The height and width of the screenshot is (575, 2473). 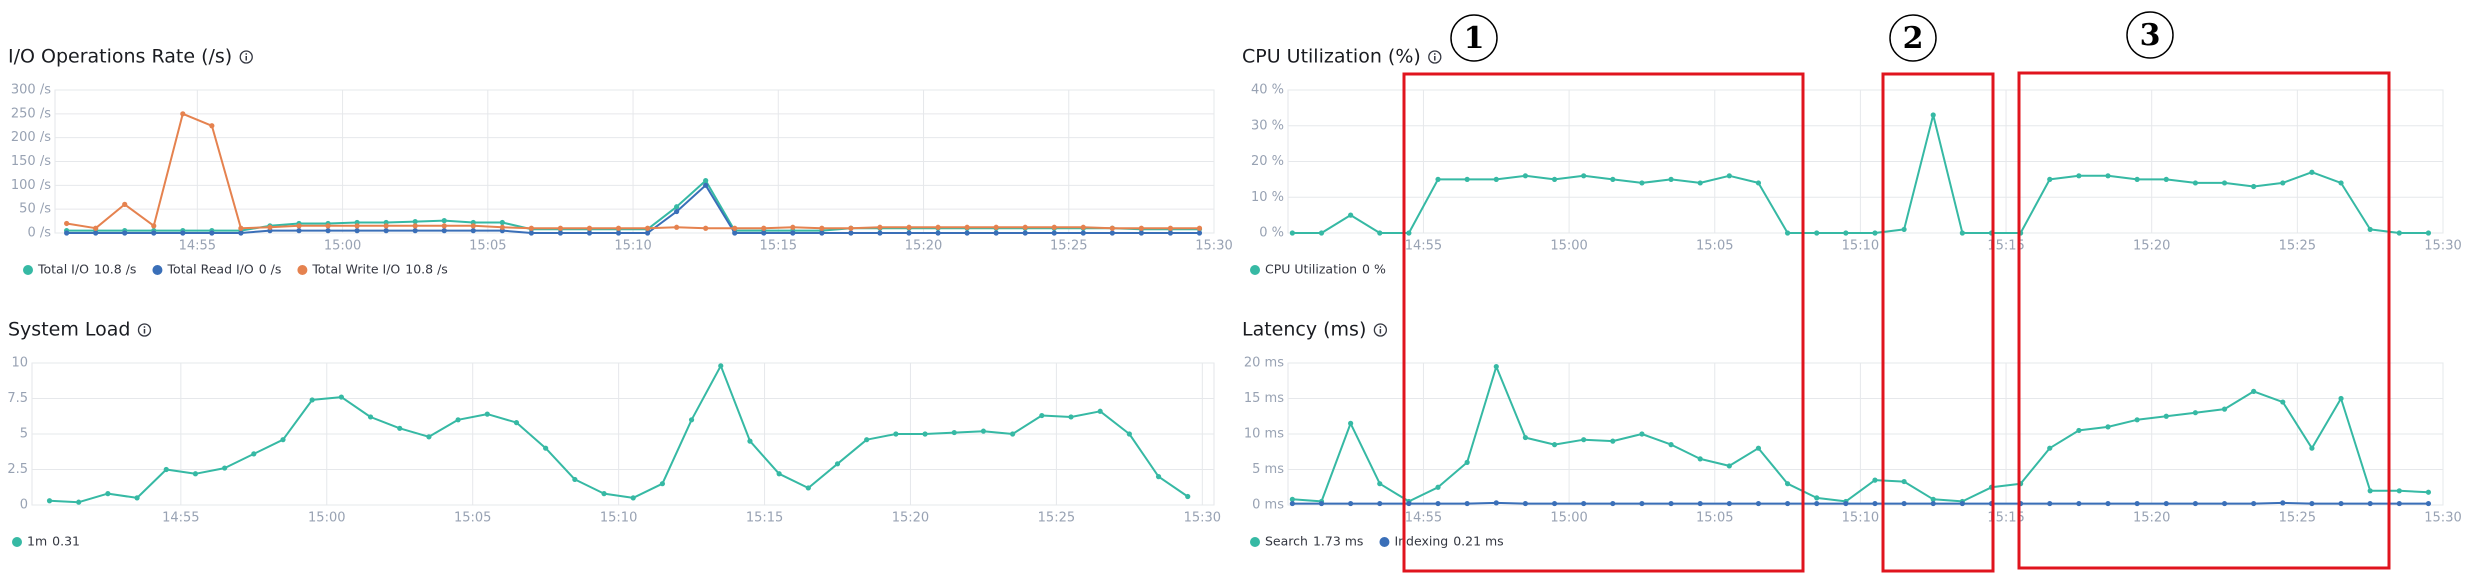 What do you see at coordinates (1264, 398) in the screenshot?
I see `y-tick-label: 15 ms` at bounding box center [1264, 398].